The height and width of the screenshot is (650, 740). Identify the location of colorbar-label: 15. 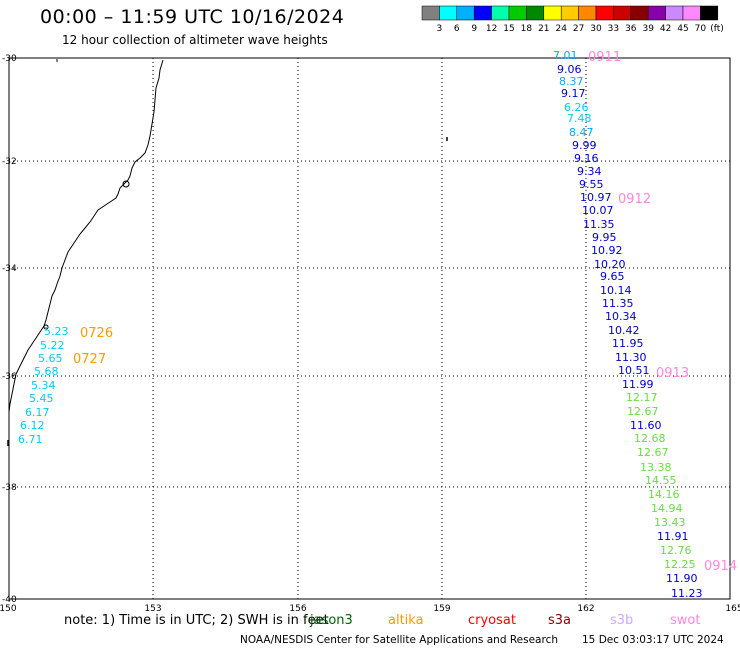
(508, 29).